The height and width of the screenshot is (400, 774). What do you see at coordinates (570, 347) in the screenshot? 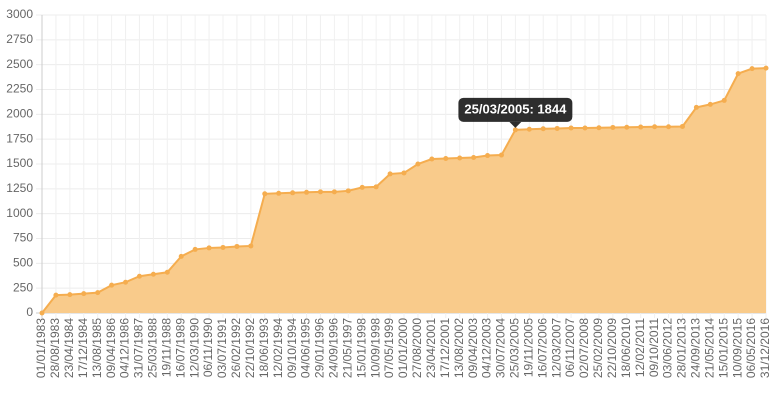
I see `x-tick-label: 06/11/2007` at bounding box center [570, 347].